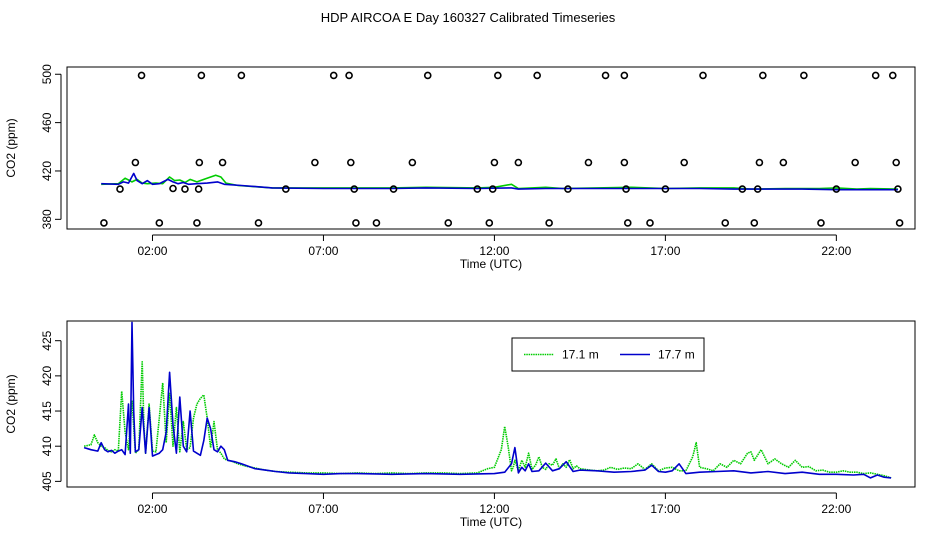 This screenshot has width=936, height=540. What do you see at coordinates (47, 340) in the screenshot?
I see `y-tick-label: 425` at bounding box center [47, 340].